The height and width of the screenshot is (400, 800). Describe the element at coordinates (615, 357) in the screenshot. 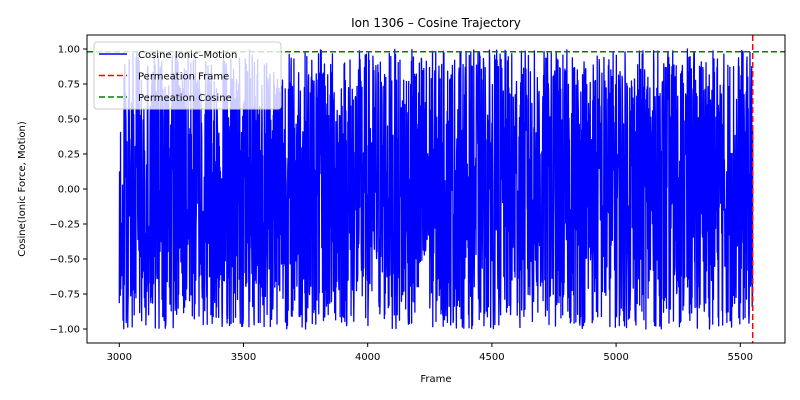

I see `x-tick-label: 5000` at that location.